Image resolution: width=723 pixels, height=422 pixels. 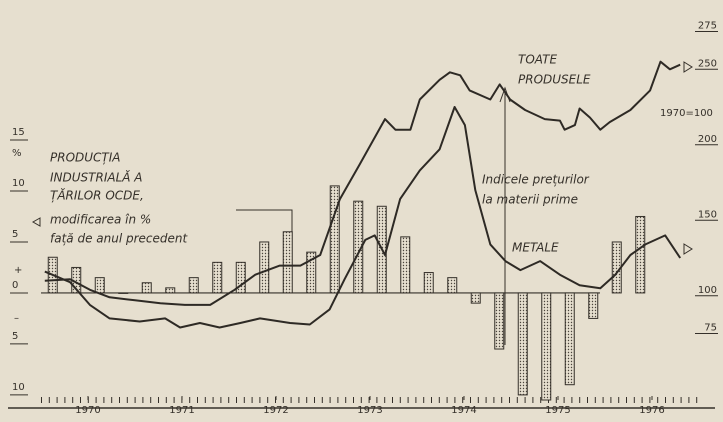 I want to click on y2-tick-label: 75, so click(x=710, y=328).